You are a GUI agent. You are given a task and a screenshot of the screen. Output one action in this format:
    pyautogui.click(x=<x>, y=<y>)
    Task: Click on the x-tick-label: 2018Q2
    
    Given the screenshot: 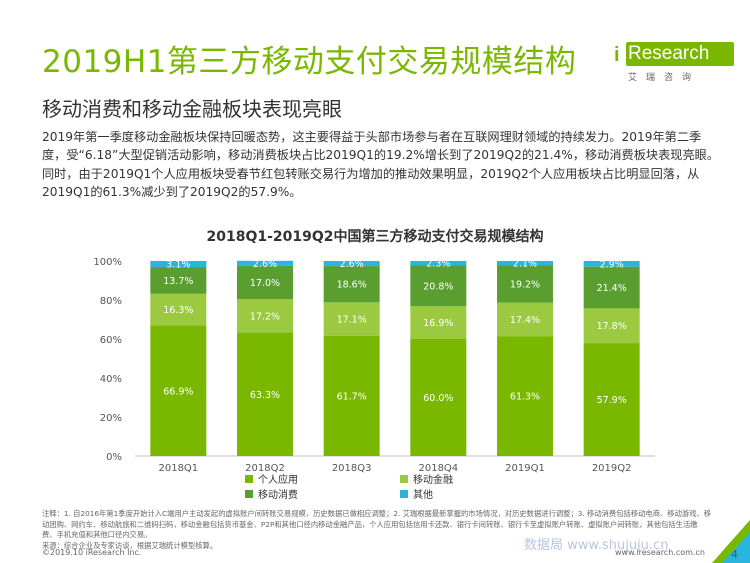 What is the action you would take?
    pyautogui.click(x=265, y=468)
    